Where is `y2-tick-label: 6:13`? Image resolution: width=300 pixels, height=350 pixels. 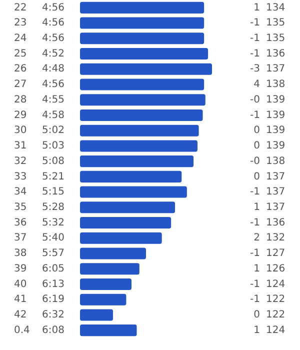 y2-tick-label: 6:13 is located at coordinates (53, 284).